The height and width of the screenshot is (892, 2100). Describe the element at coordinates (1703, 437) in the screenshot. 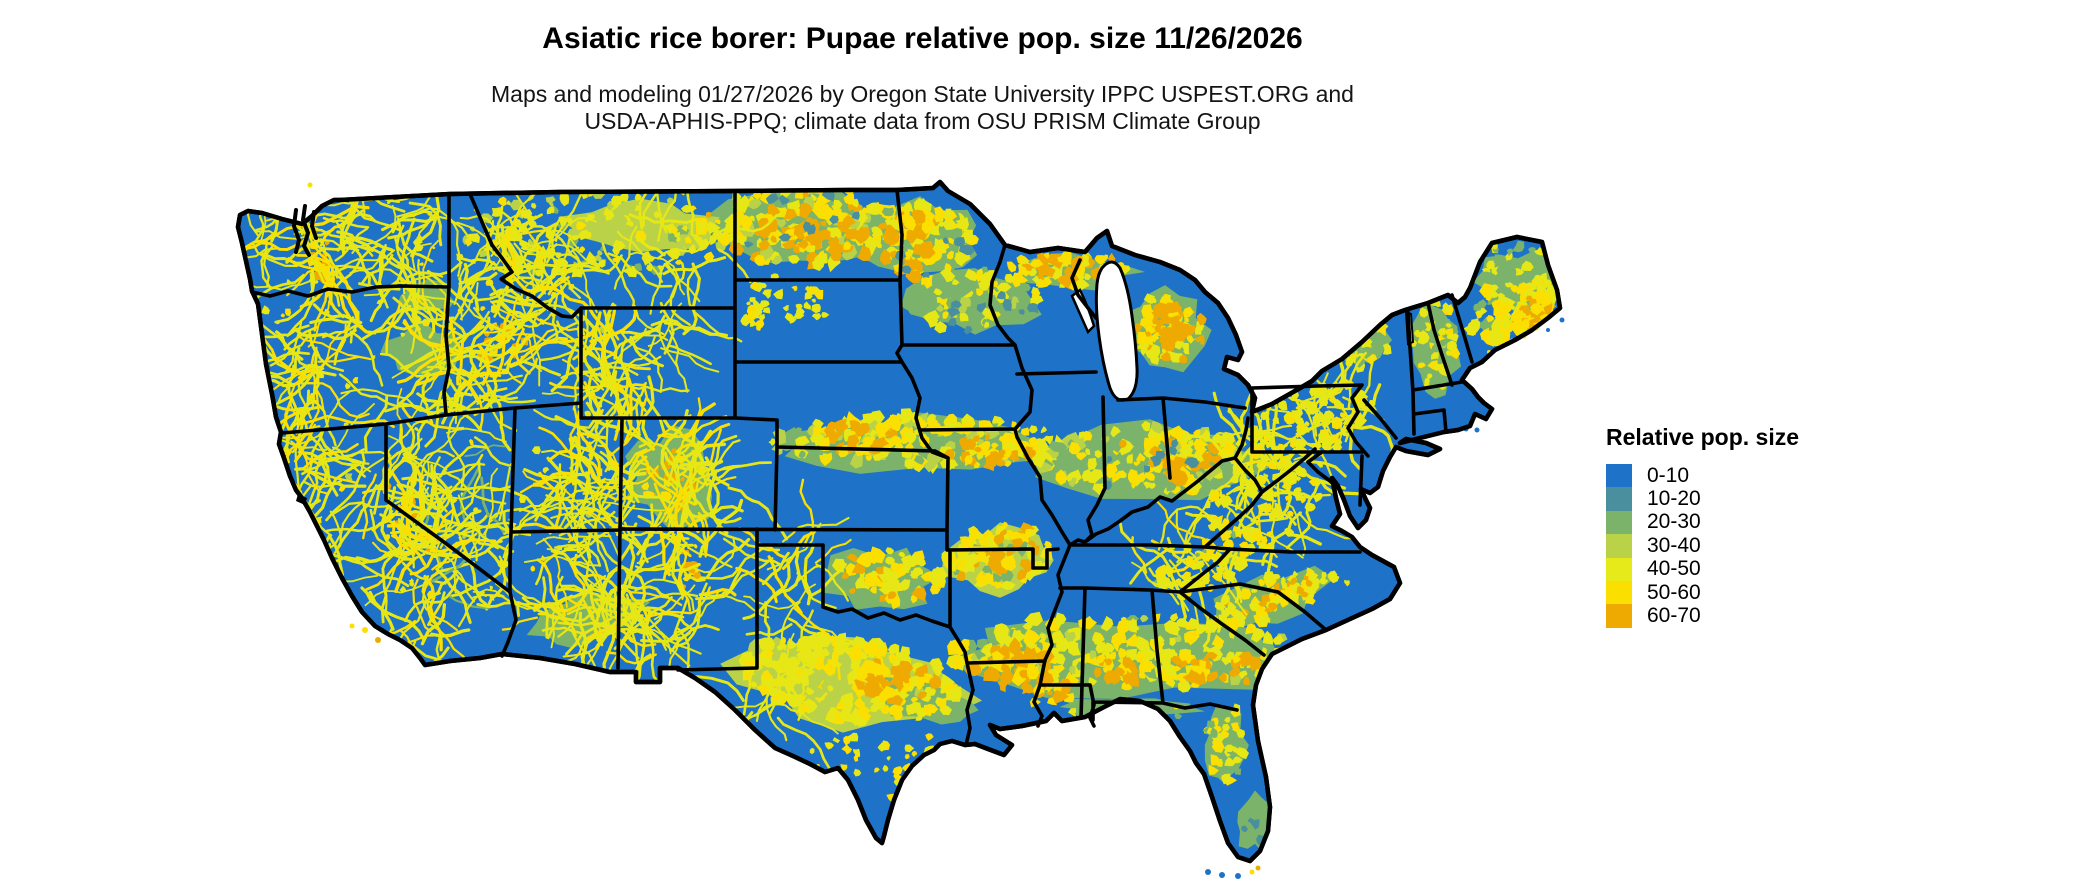

I see `legend-title: Relative pop. size` at that location.